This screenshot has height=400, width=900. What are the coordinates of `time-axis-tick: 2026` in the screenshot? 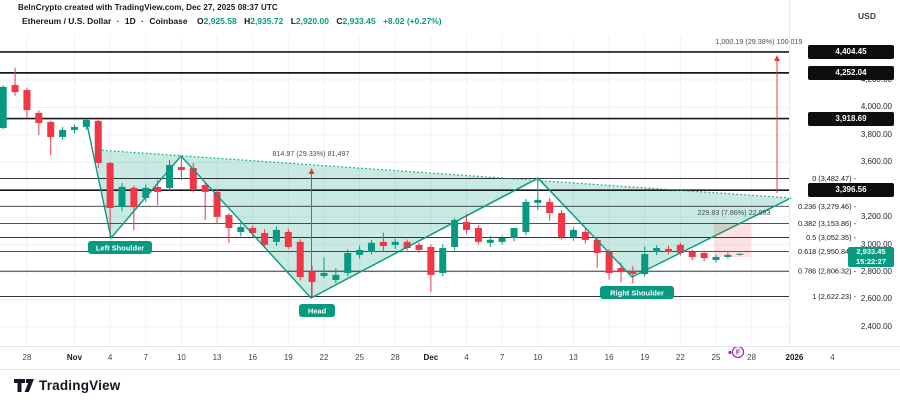 It's located at (794, 357).